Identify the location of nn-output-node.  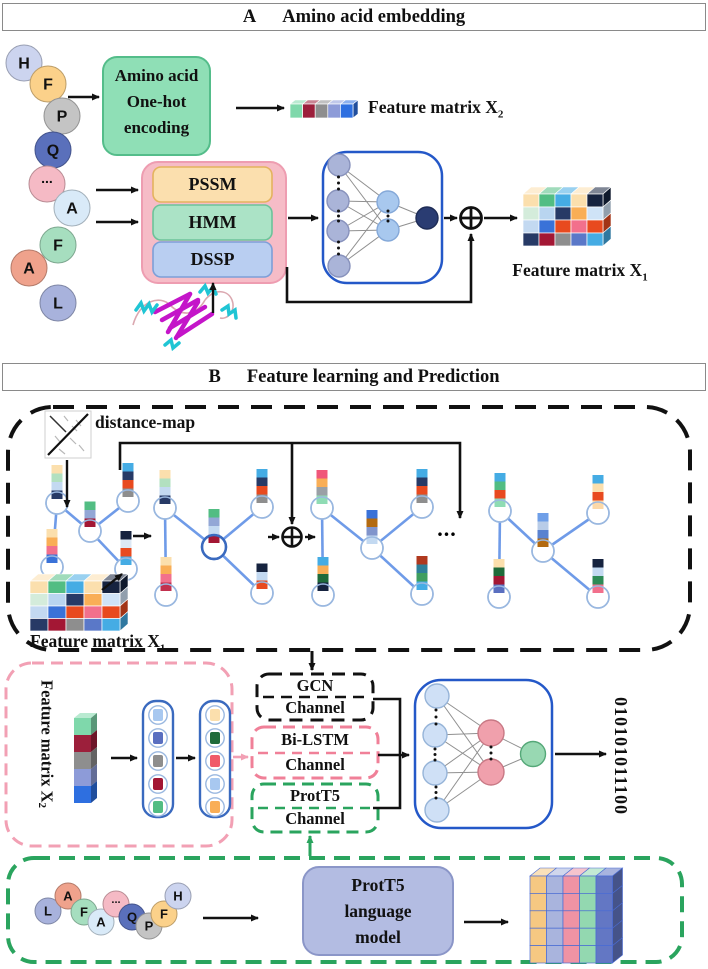
(533, 754).